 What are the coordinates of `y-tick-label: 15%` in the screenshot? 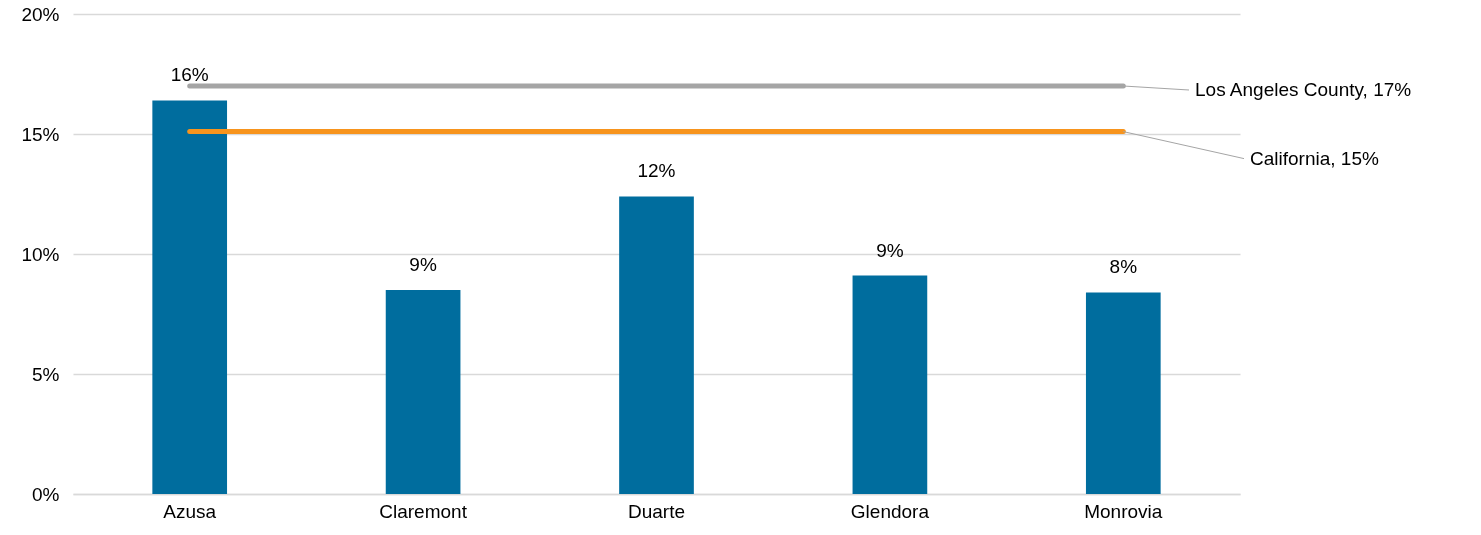 It's located at (40, 134).